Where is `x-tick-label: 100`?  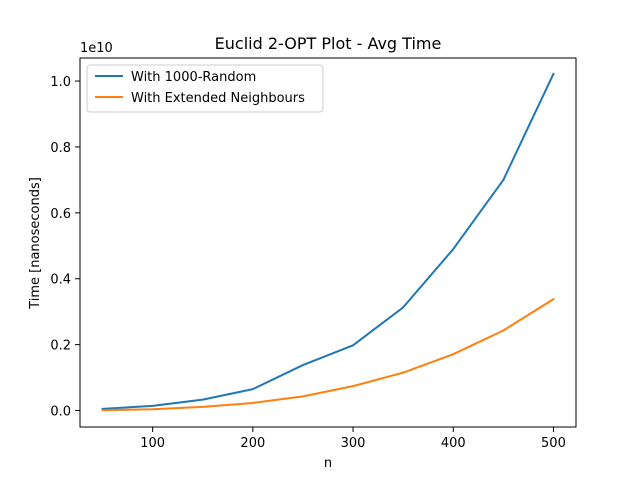
x-tick-label: 100 is located at coordinates (152, 443).